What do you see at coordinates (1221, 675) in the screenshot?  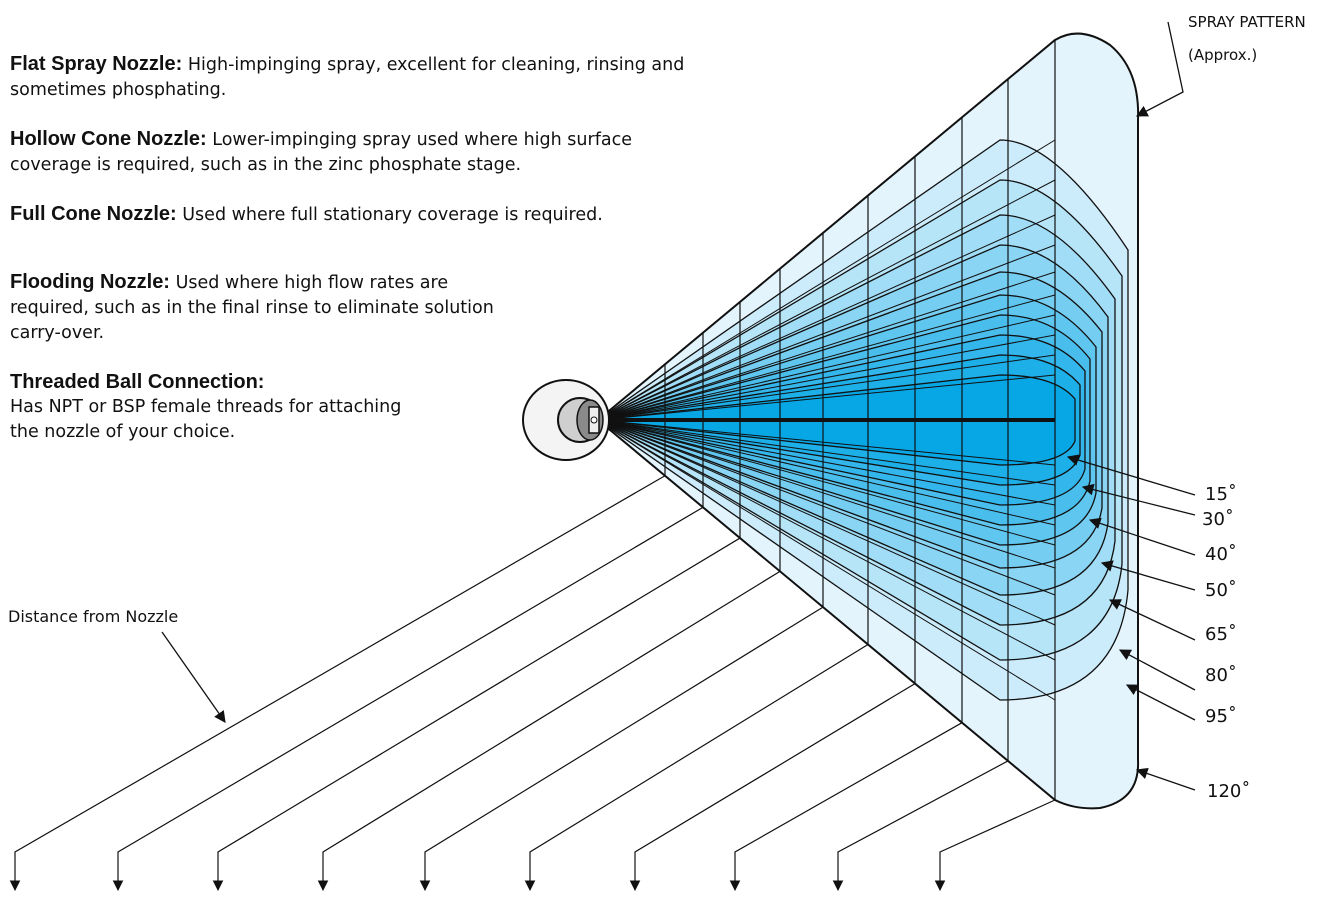 I see `angle-label: 80˚` at bounding box center [1221, 675].